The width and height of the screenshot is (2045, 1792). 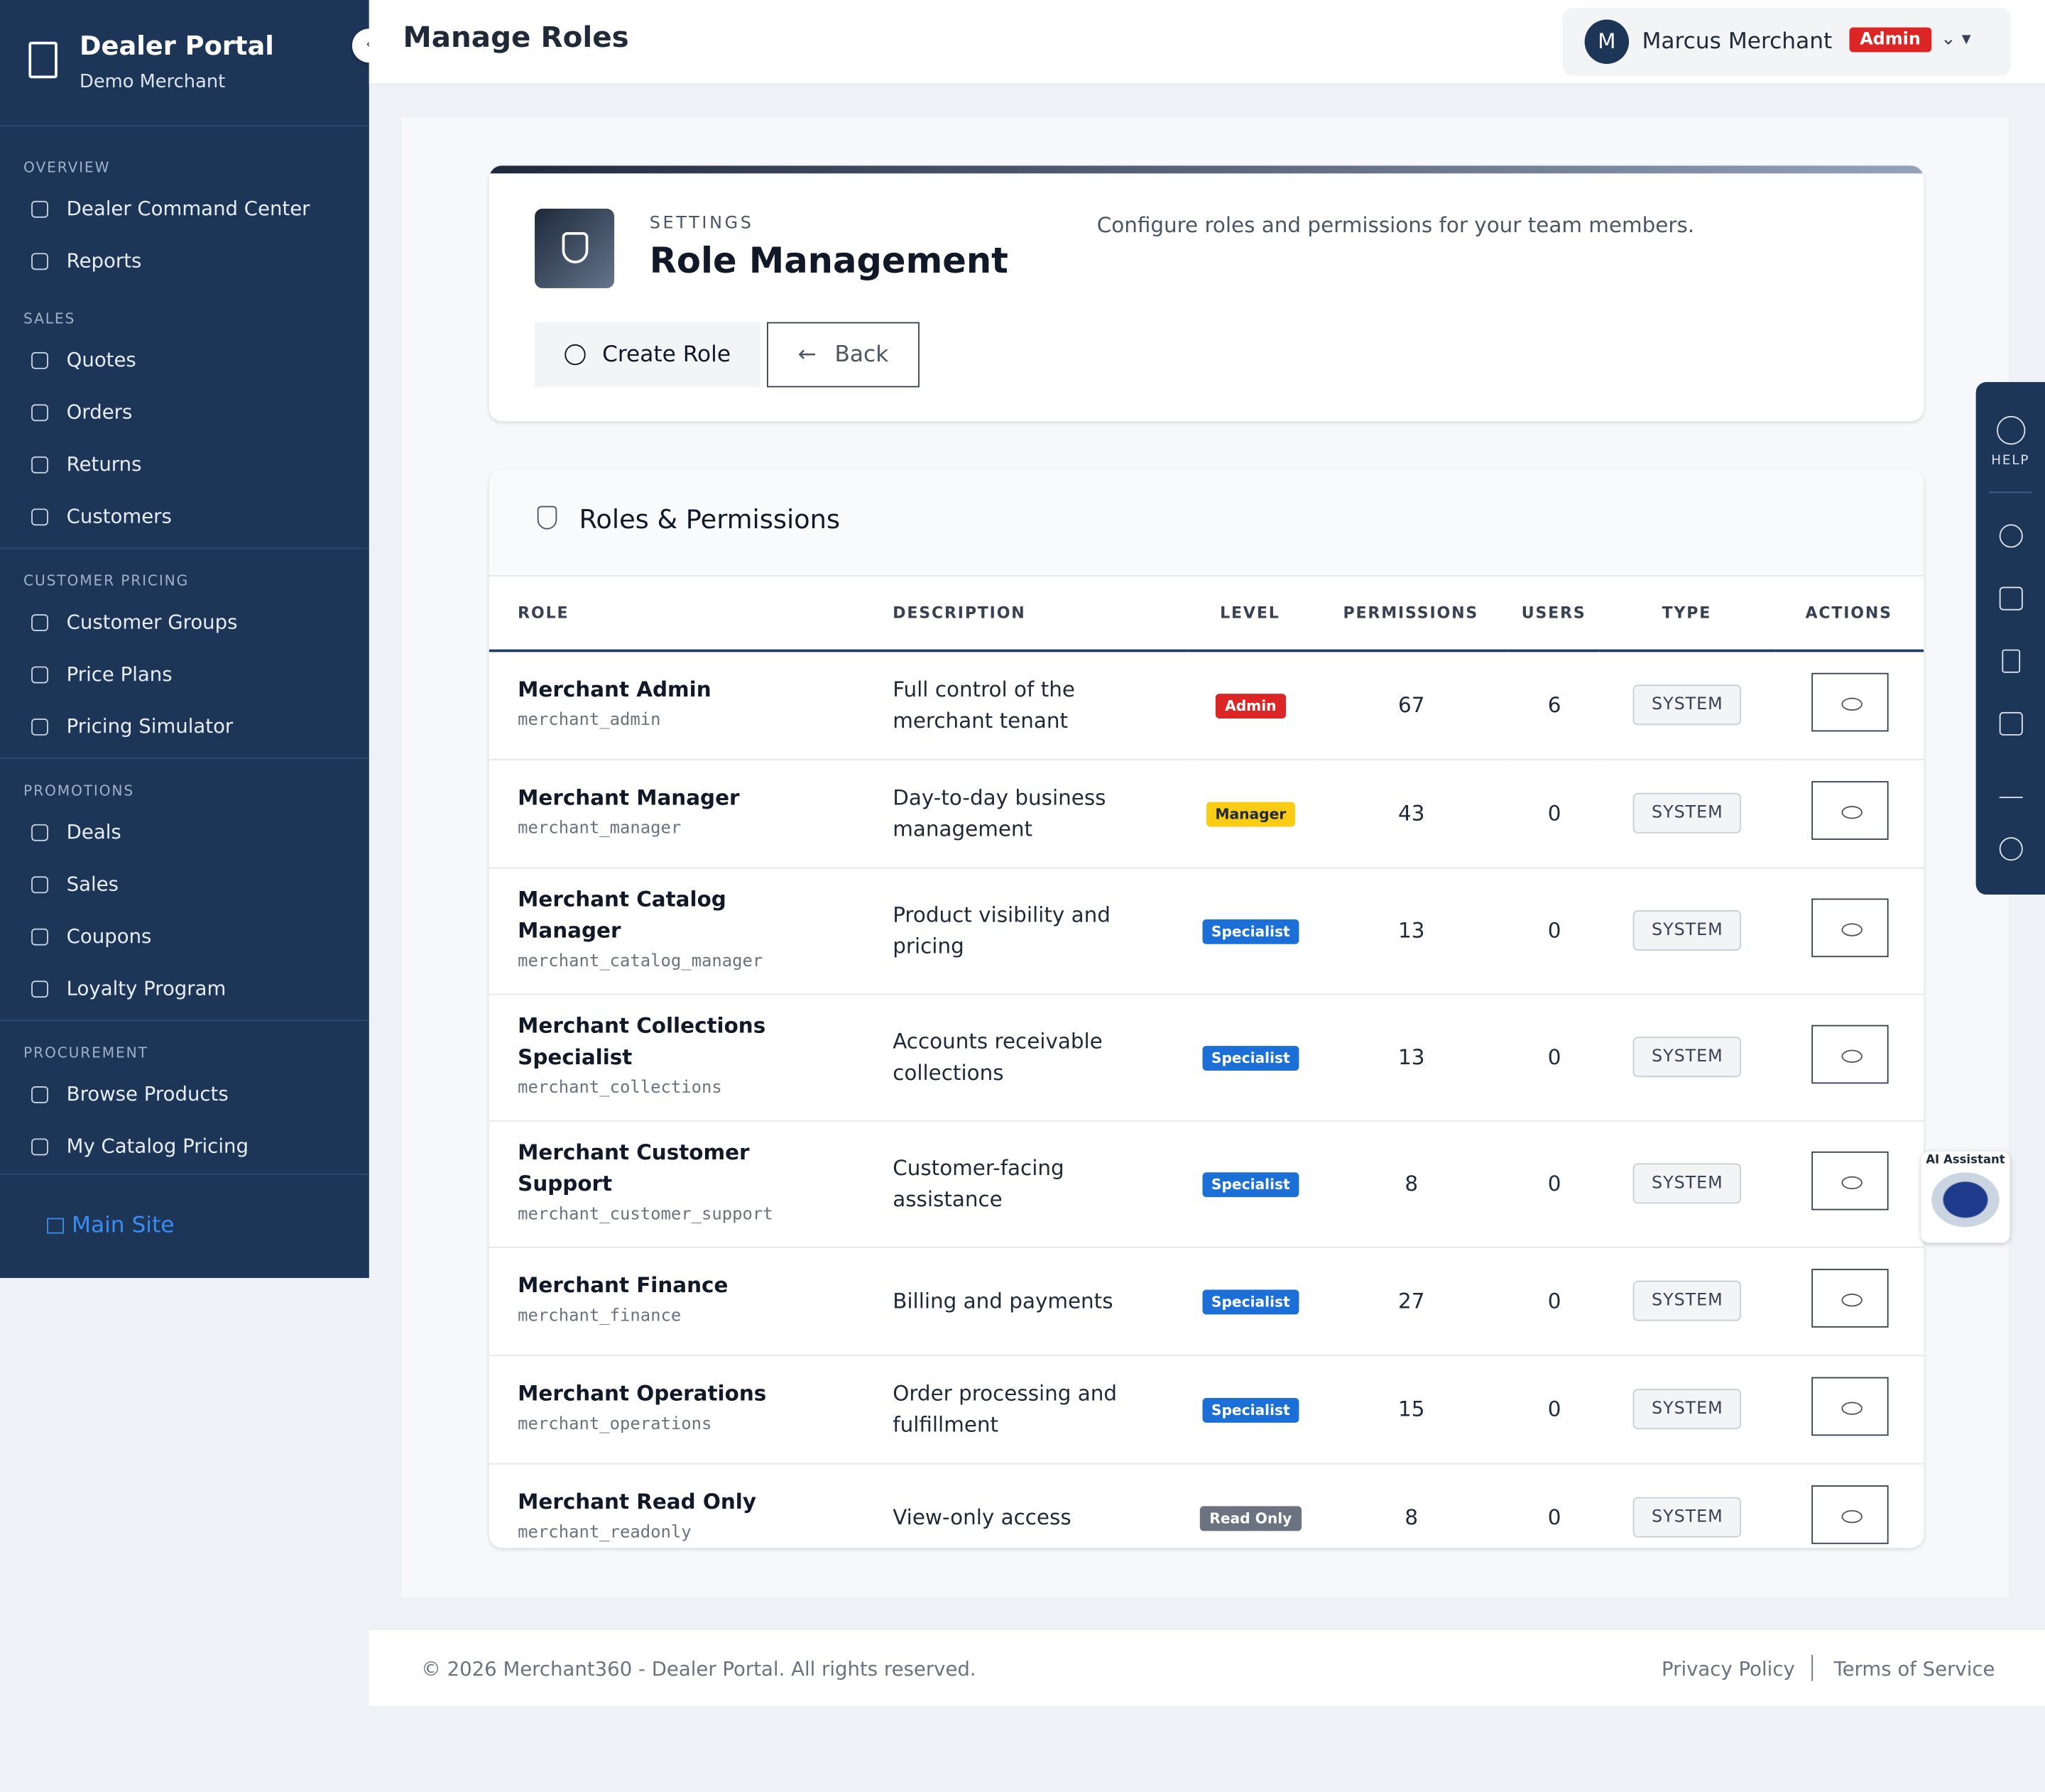 What do you see at coordinates (1956, 39) in the screenshot?
I see `chevrons: ⌄ ▾` at bounding box center [1956, 39].